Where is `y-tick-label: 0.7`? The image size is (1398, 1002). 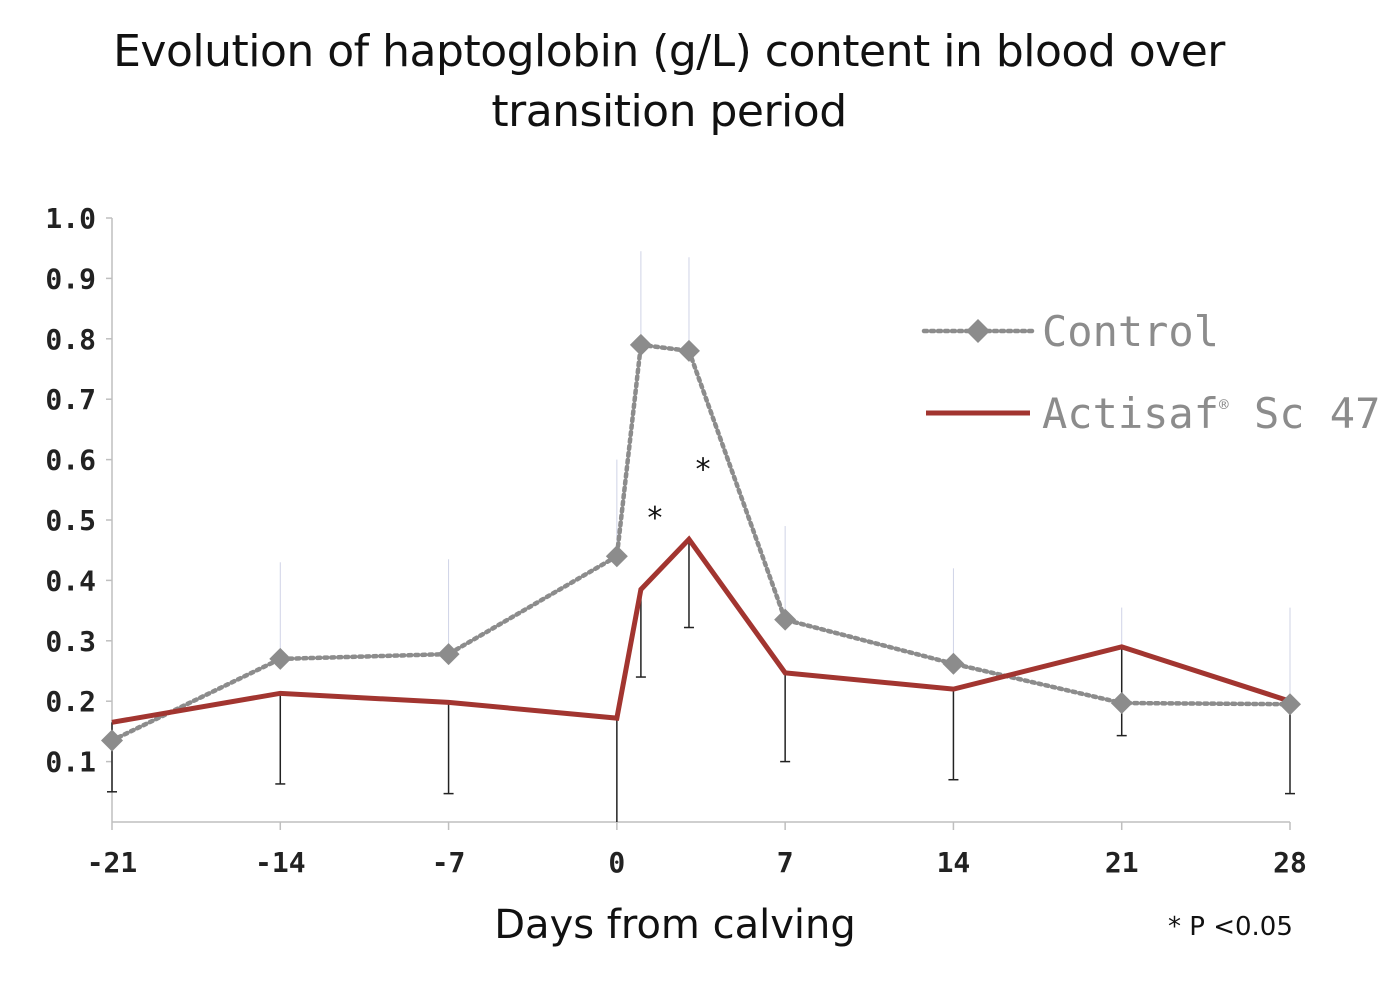
y-tick-label: 0.7 is located at coordinates (70, 399).